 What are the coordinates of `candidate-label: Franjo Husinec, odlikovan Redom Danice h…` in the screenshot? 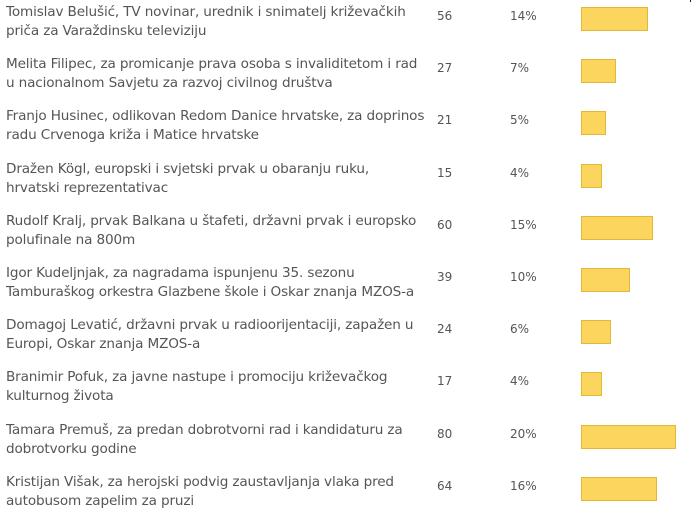 It's located at (215, 126).